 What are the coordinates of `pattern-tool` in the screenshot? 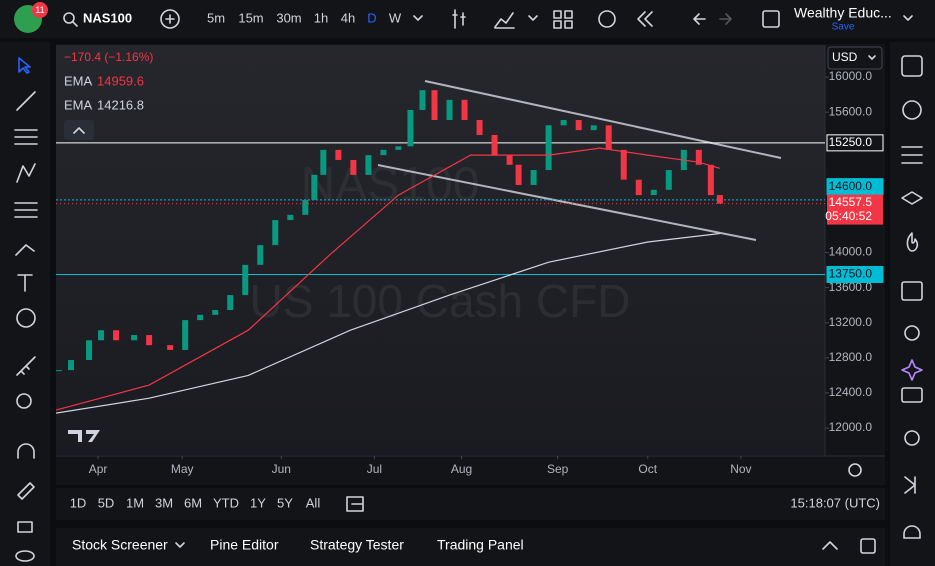 It's located at (26, 173).